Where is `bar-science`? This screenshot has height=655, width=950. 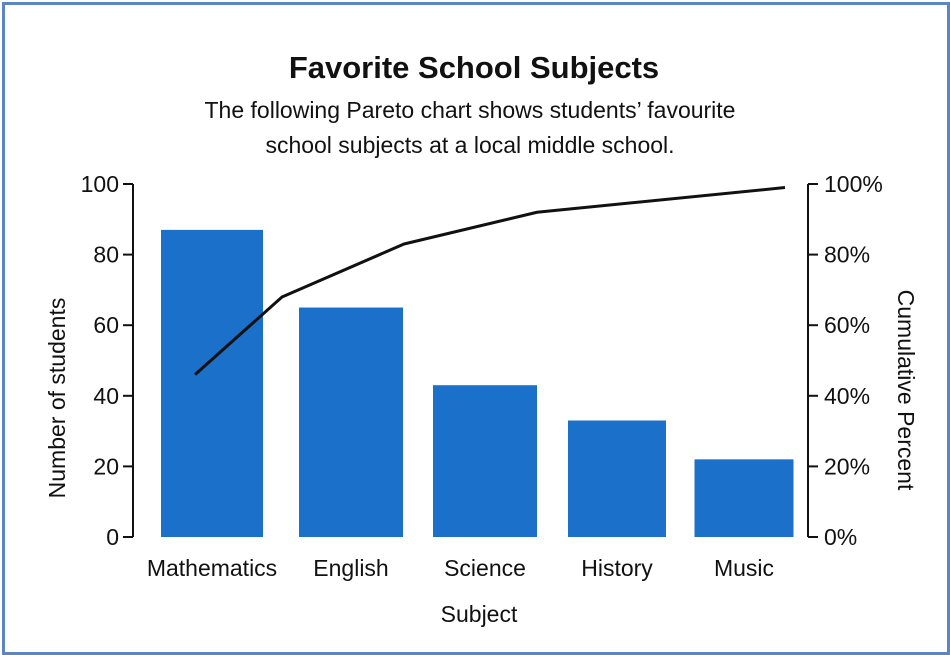 bar-science is located at coordinates (485, 461).